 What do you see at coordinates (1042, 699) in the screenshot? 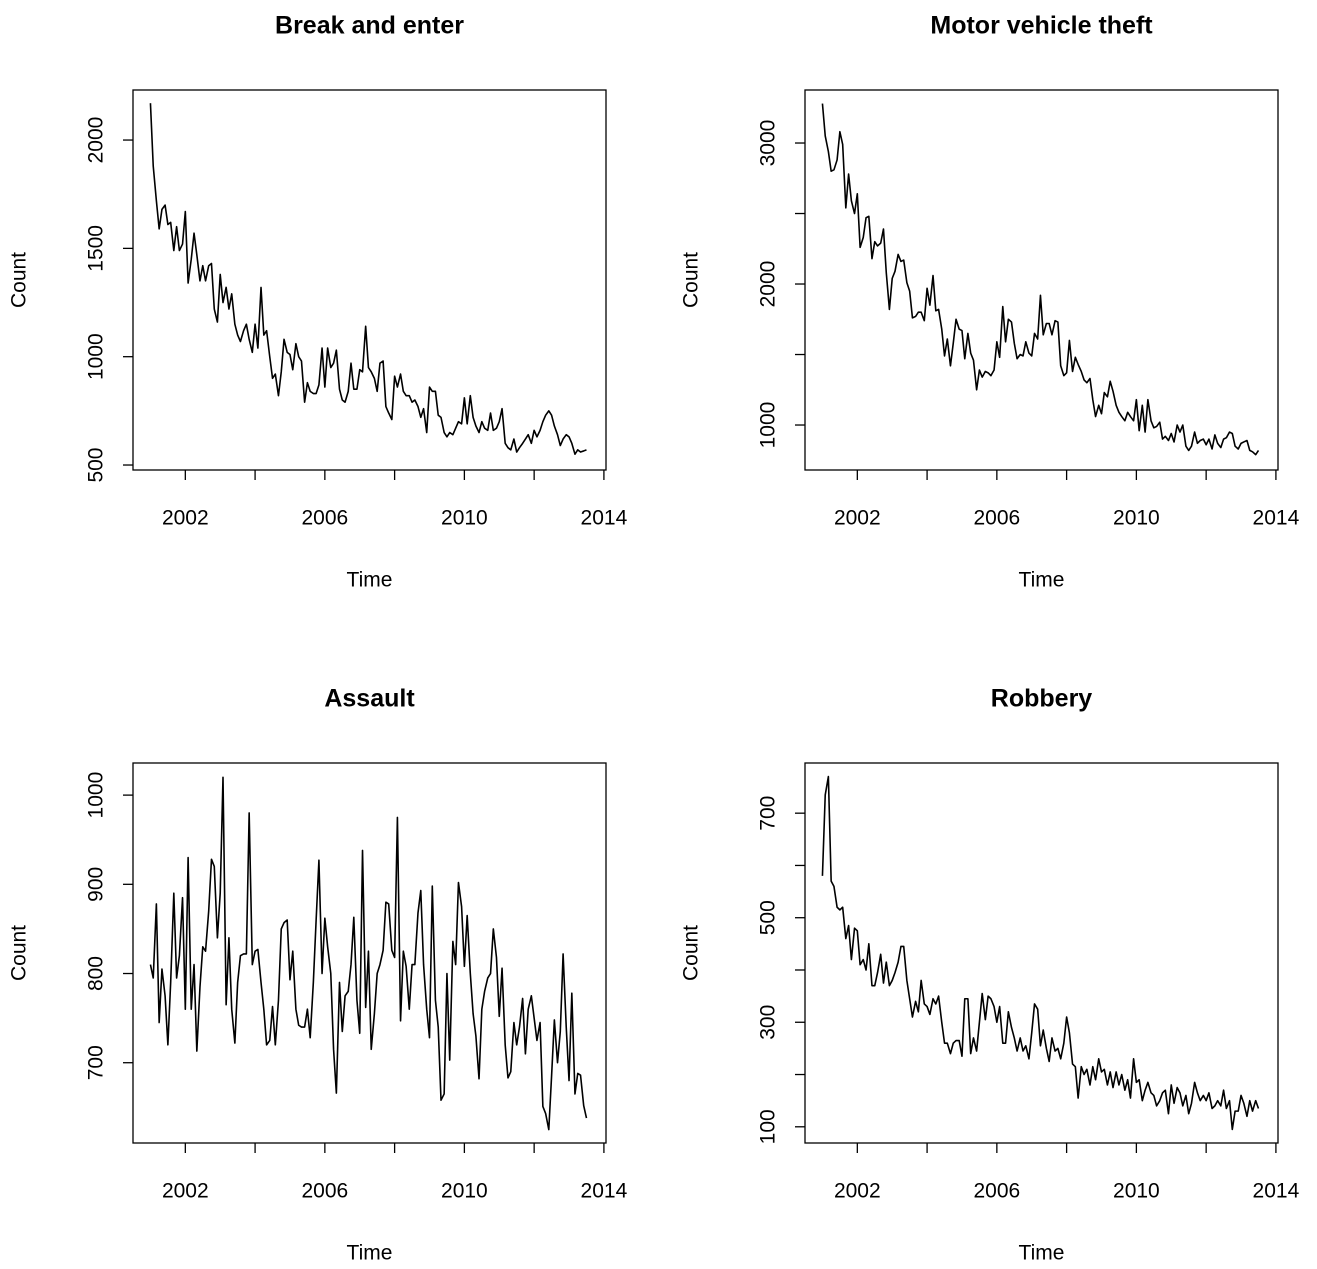
I see `chart-title: Robbery` at bounding box center [1042, 699].